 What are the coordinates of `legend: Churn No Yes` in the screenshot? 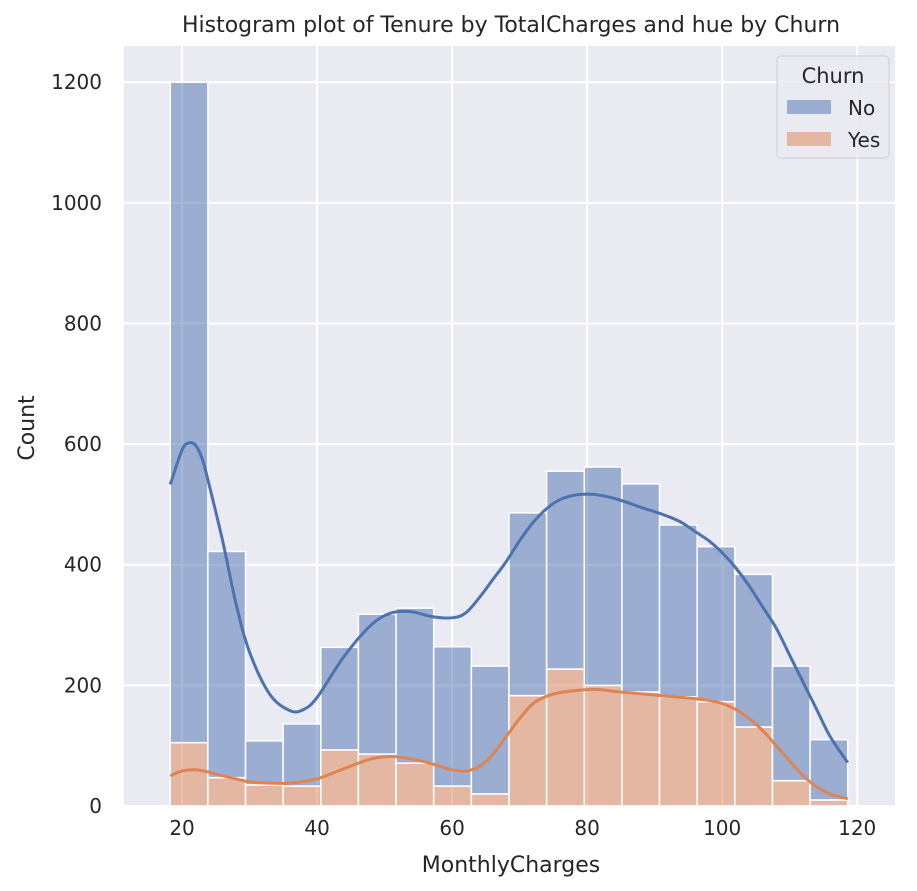 It's located at (833, 107).